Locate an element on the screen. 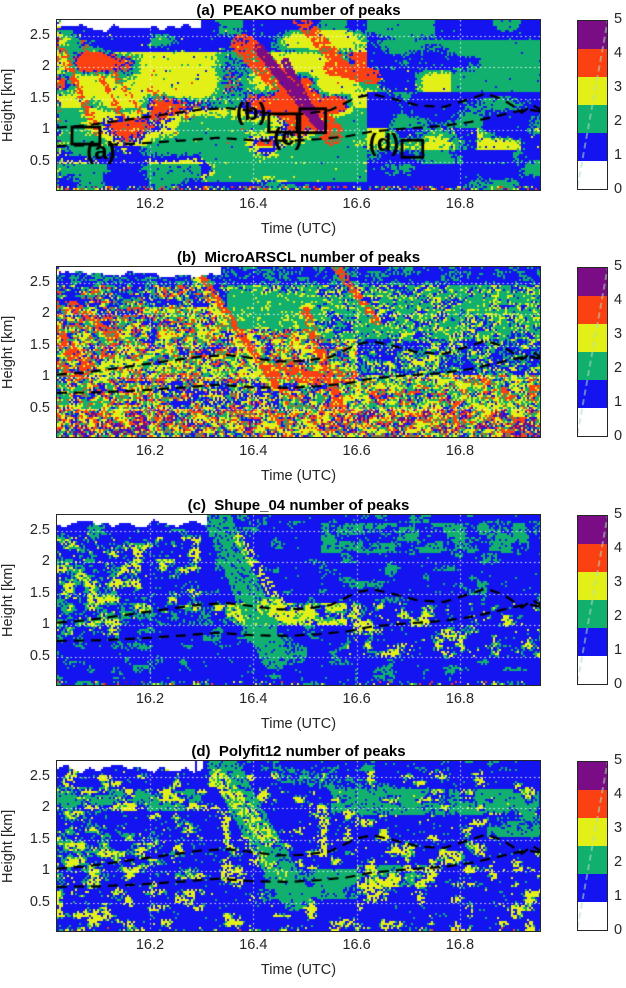 The width and height of the screenshot is (626, 988). panel-b-plot is located at coordinates (298, 352).